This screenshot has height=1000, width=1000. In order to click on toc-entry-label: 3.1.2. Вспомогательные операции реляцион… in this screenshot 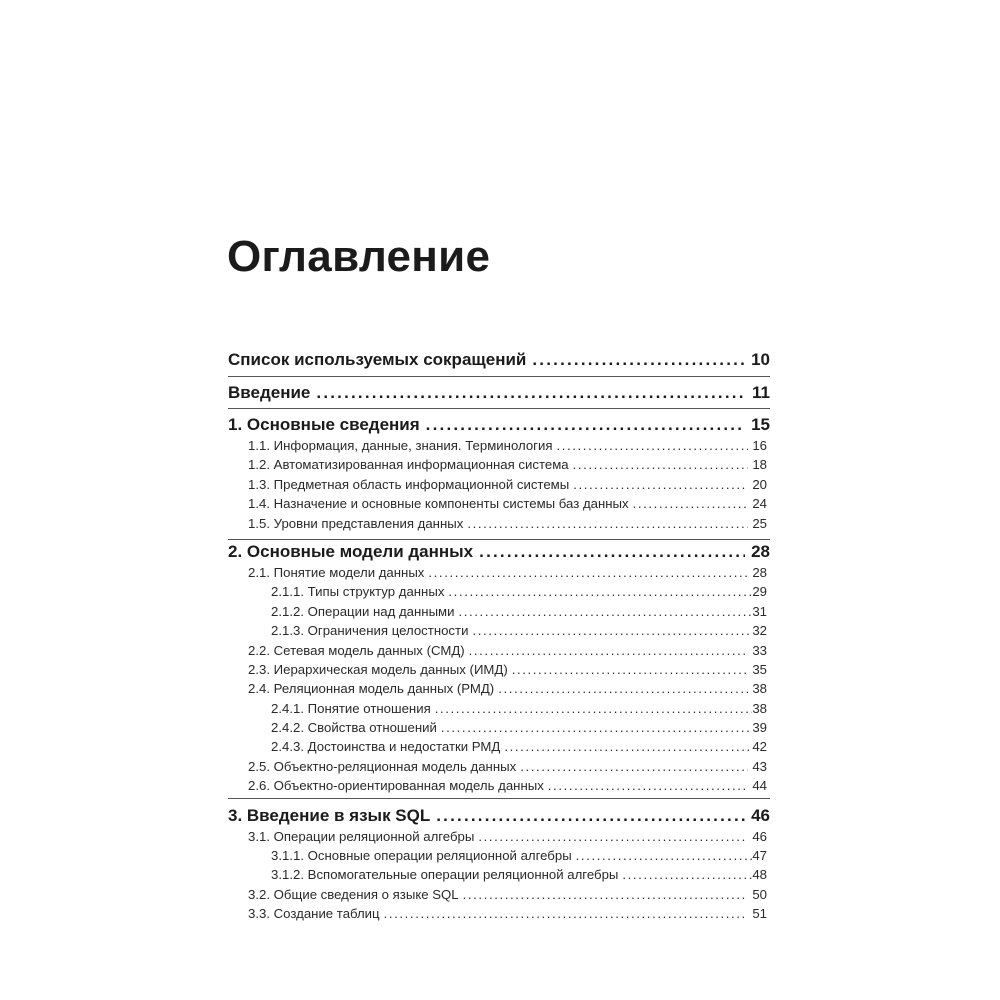, I will do `click(445, 875)`.